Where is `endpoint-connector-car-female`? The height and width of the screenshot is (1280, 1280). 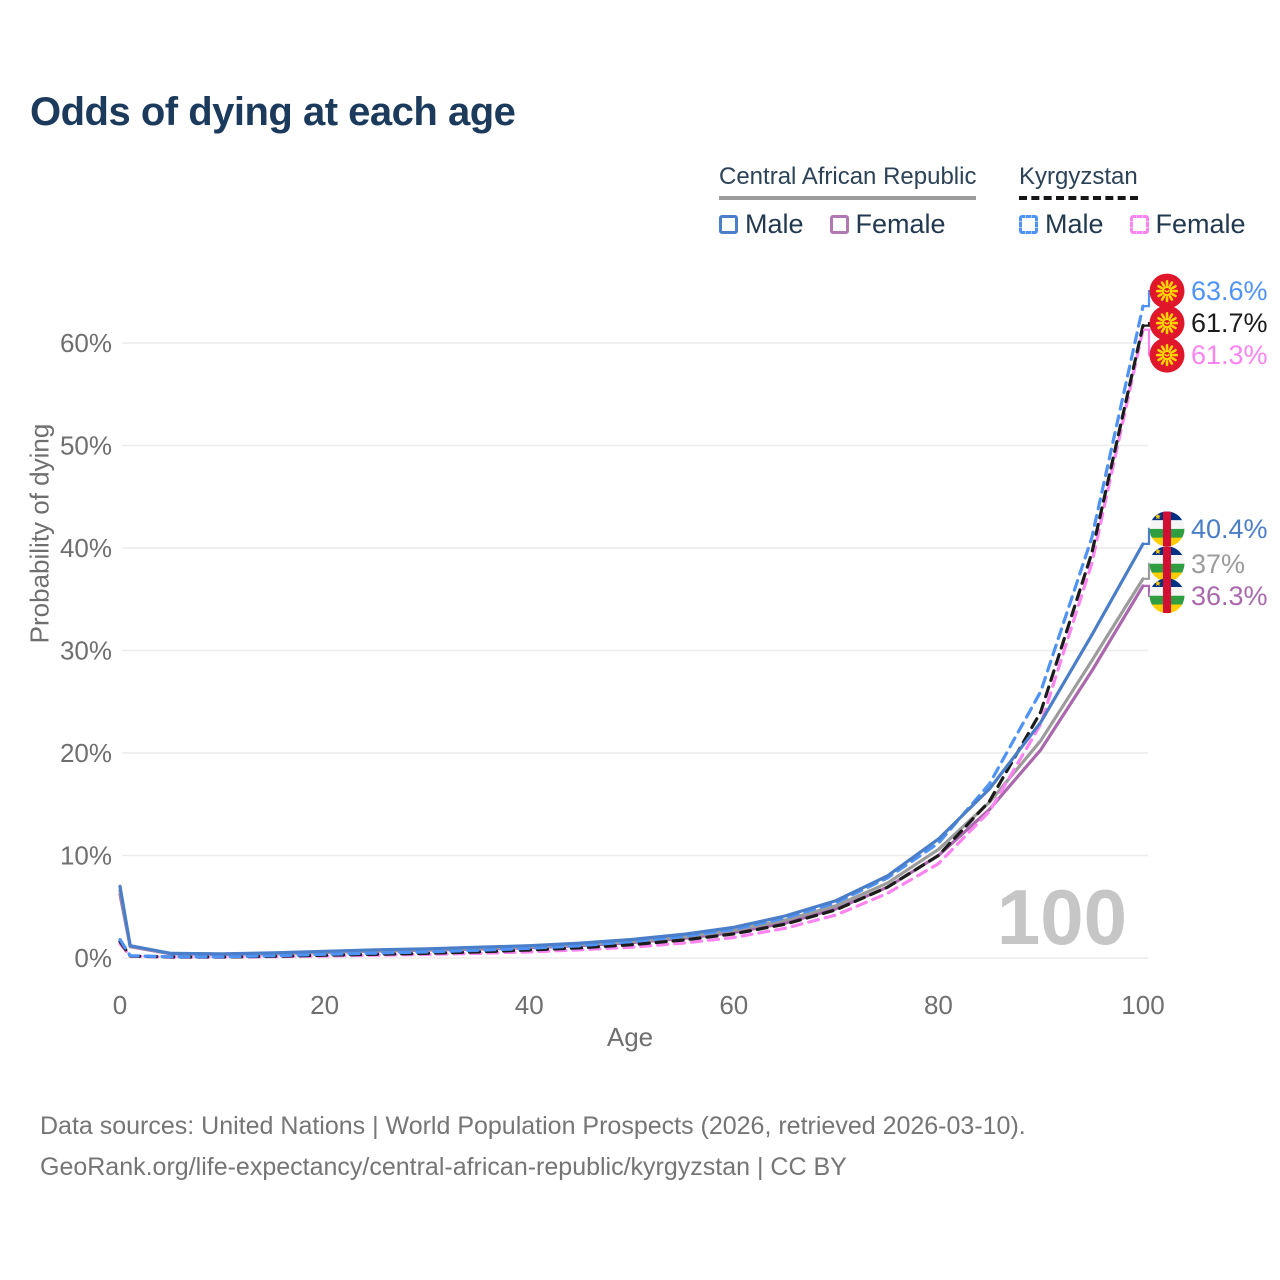 endpoint-connector-car-female is located at coordinates (1148, 590).